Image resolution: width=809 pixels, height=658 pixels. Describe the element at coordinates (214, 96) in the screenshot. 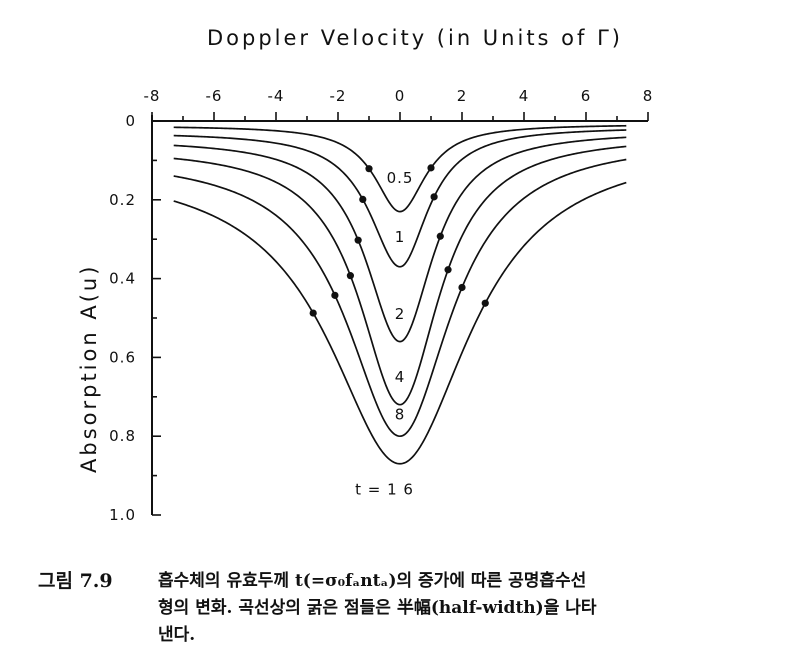

I see `x-tick-label: -6` at that location.